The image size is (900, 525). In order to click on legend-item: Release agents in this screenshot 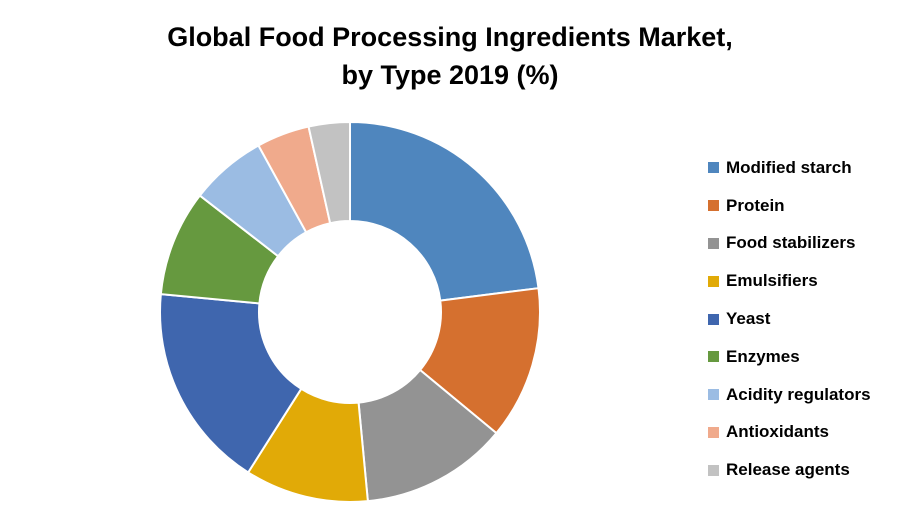, I will do `click(789, 470)`.